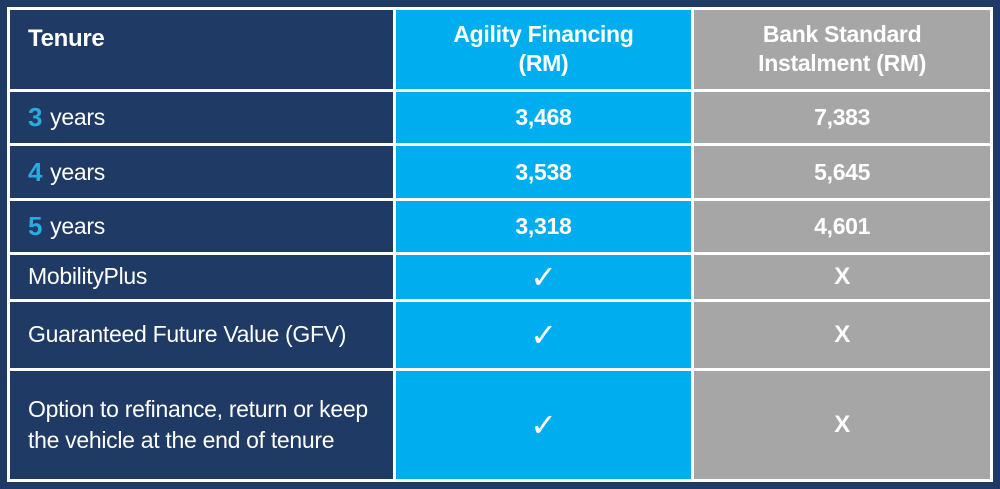 This screenshot has width=1000, height=489. I want to click on feature-cell-gfv: Guaranteed Future Value (GFV), so click(201, 335).